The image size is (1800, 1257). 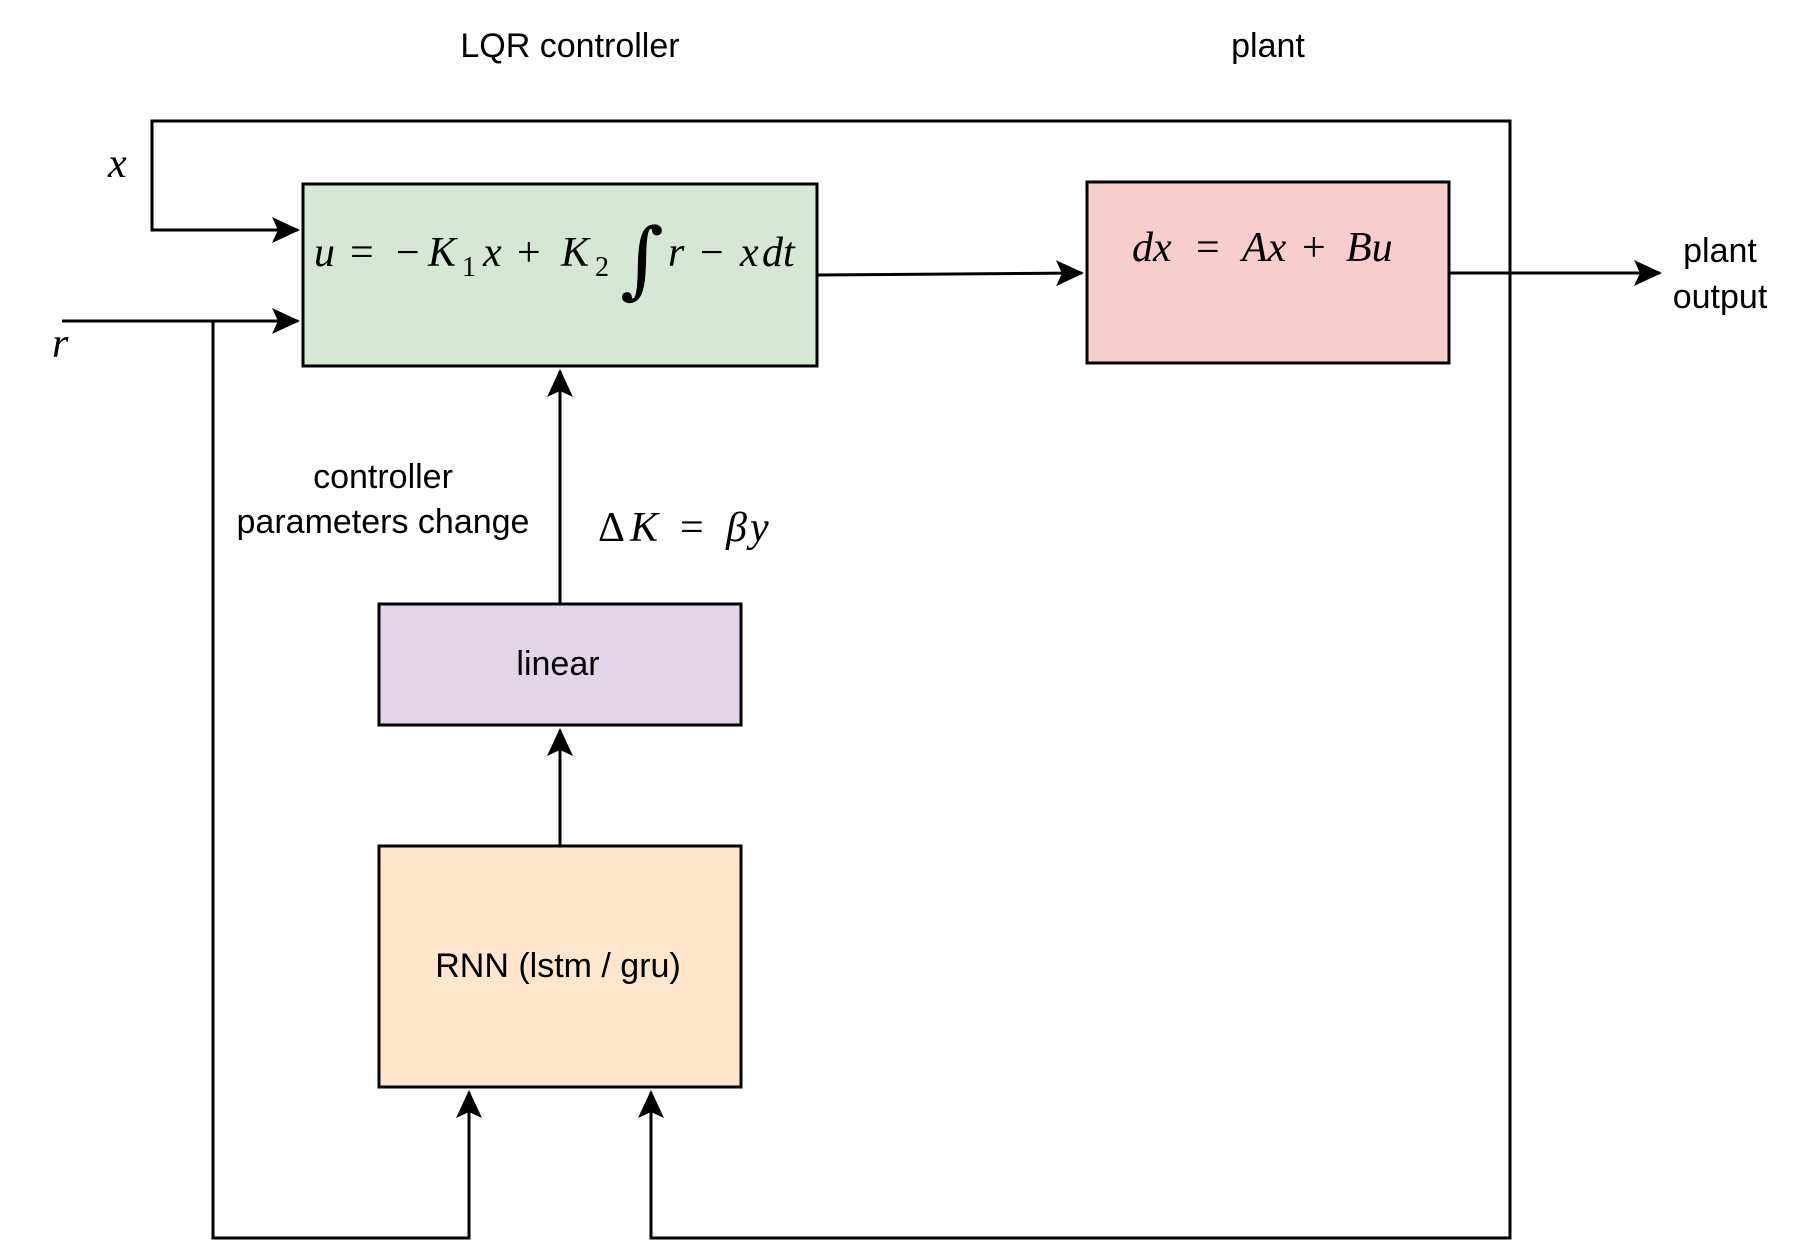 I want to click on r-input-label: r, so click(x=60, y=344).